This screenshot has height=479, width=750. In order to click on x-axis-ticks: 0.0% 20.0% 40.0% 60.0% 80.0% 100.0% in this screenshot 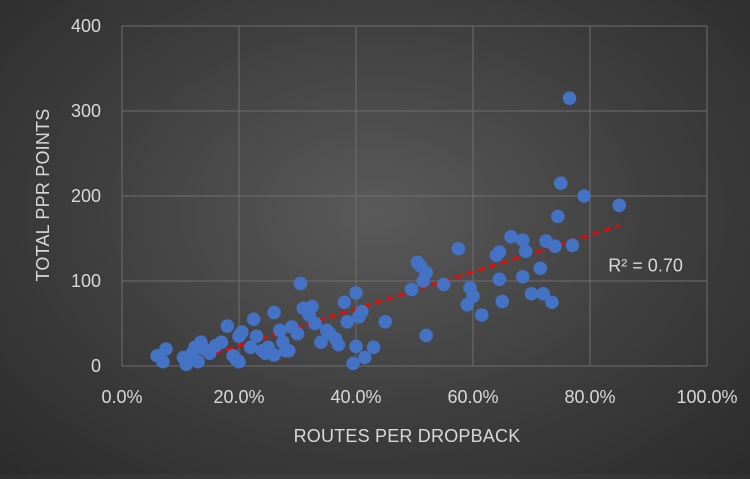, I will do `click(419, 397)`.